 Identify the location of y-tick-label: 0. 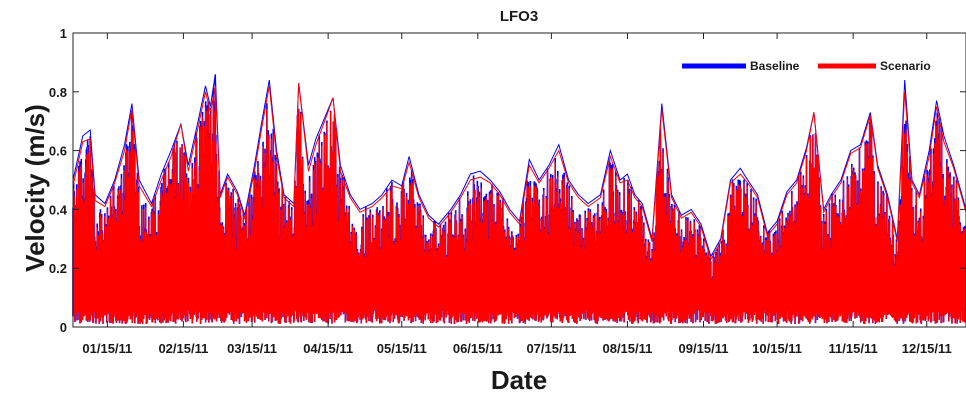
(63, 327).